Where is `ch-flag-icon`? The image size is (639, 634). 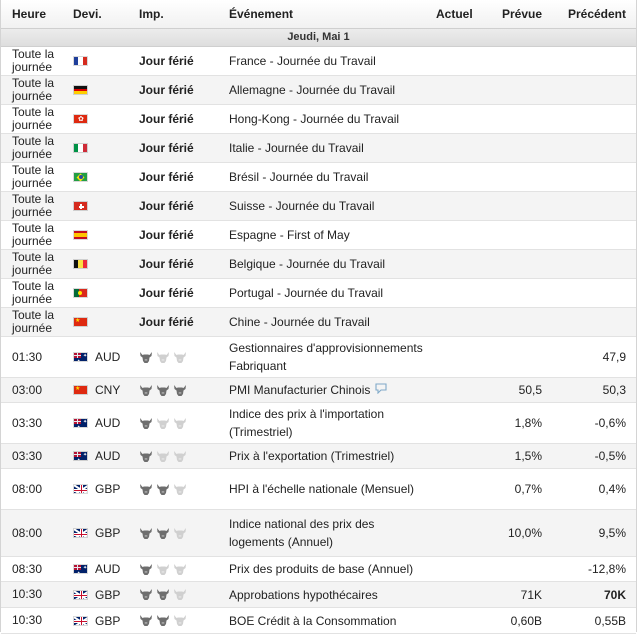
ch-flag-icon is located at coordinates (80, 206).